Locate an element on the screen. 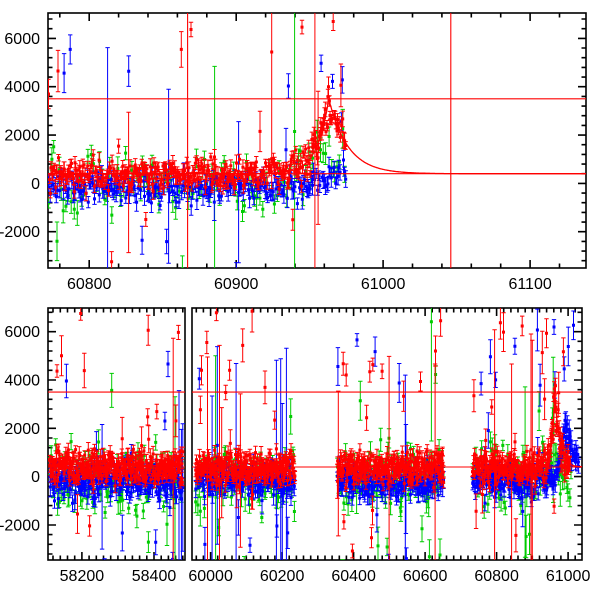 The image size is (600, 600). tick-marks is located at coordinates (116, 434).